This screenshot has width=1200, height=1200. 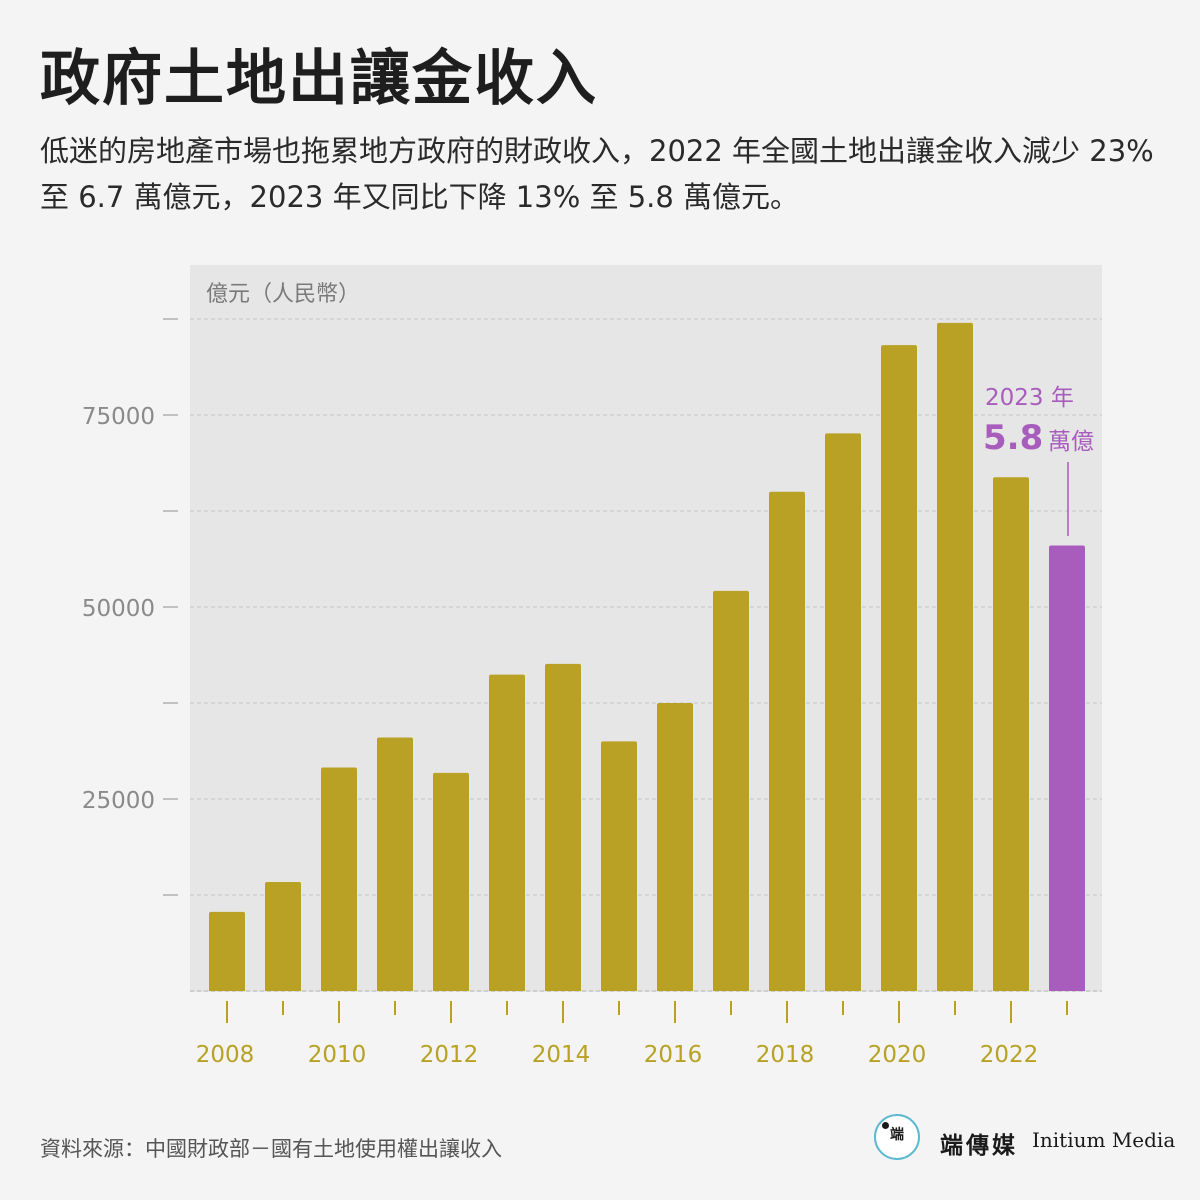 What do you see at coordinates (118, 609) in the screenshot?
I see `y-tick-label: 50000` at bounding box center [118, 609].